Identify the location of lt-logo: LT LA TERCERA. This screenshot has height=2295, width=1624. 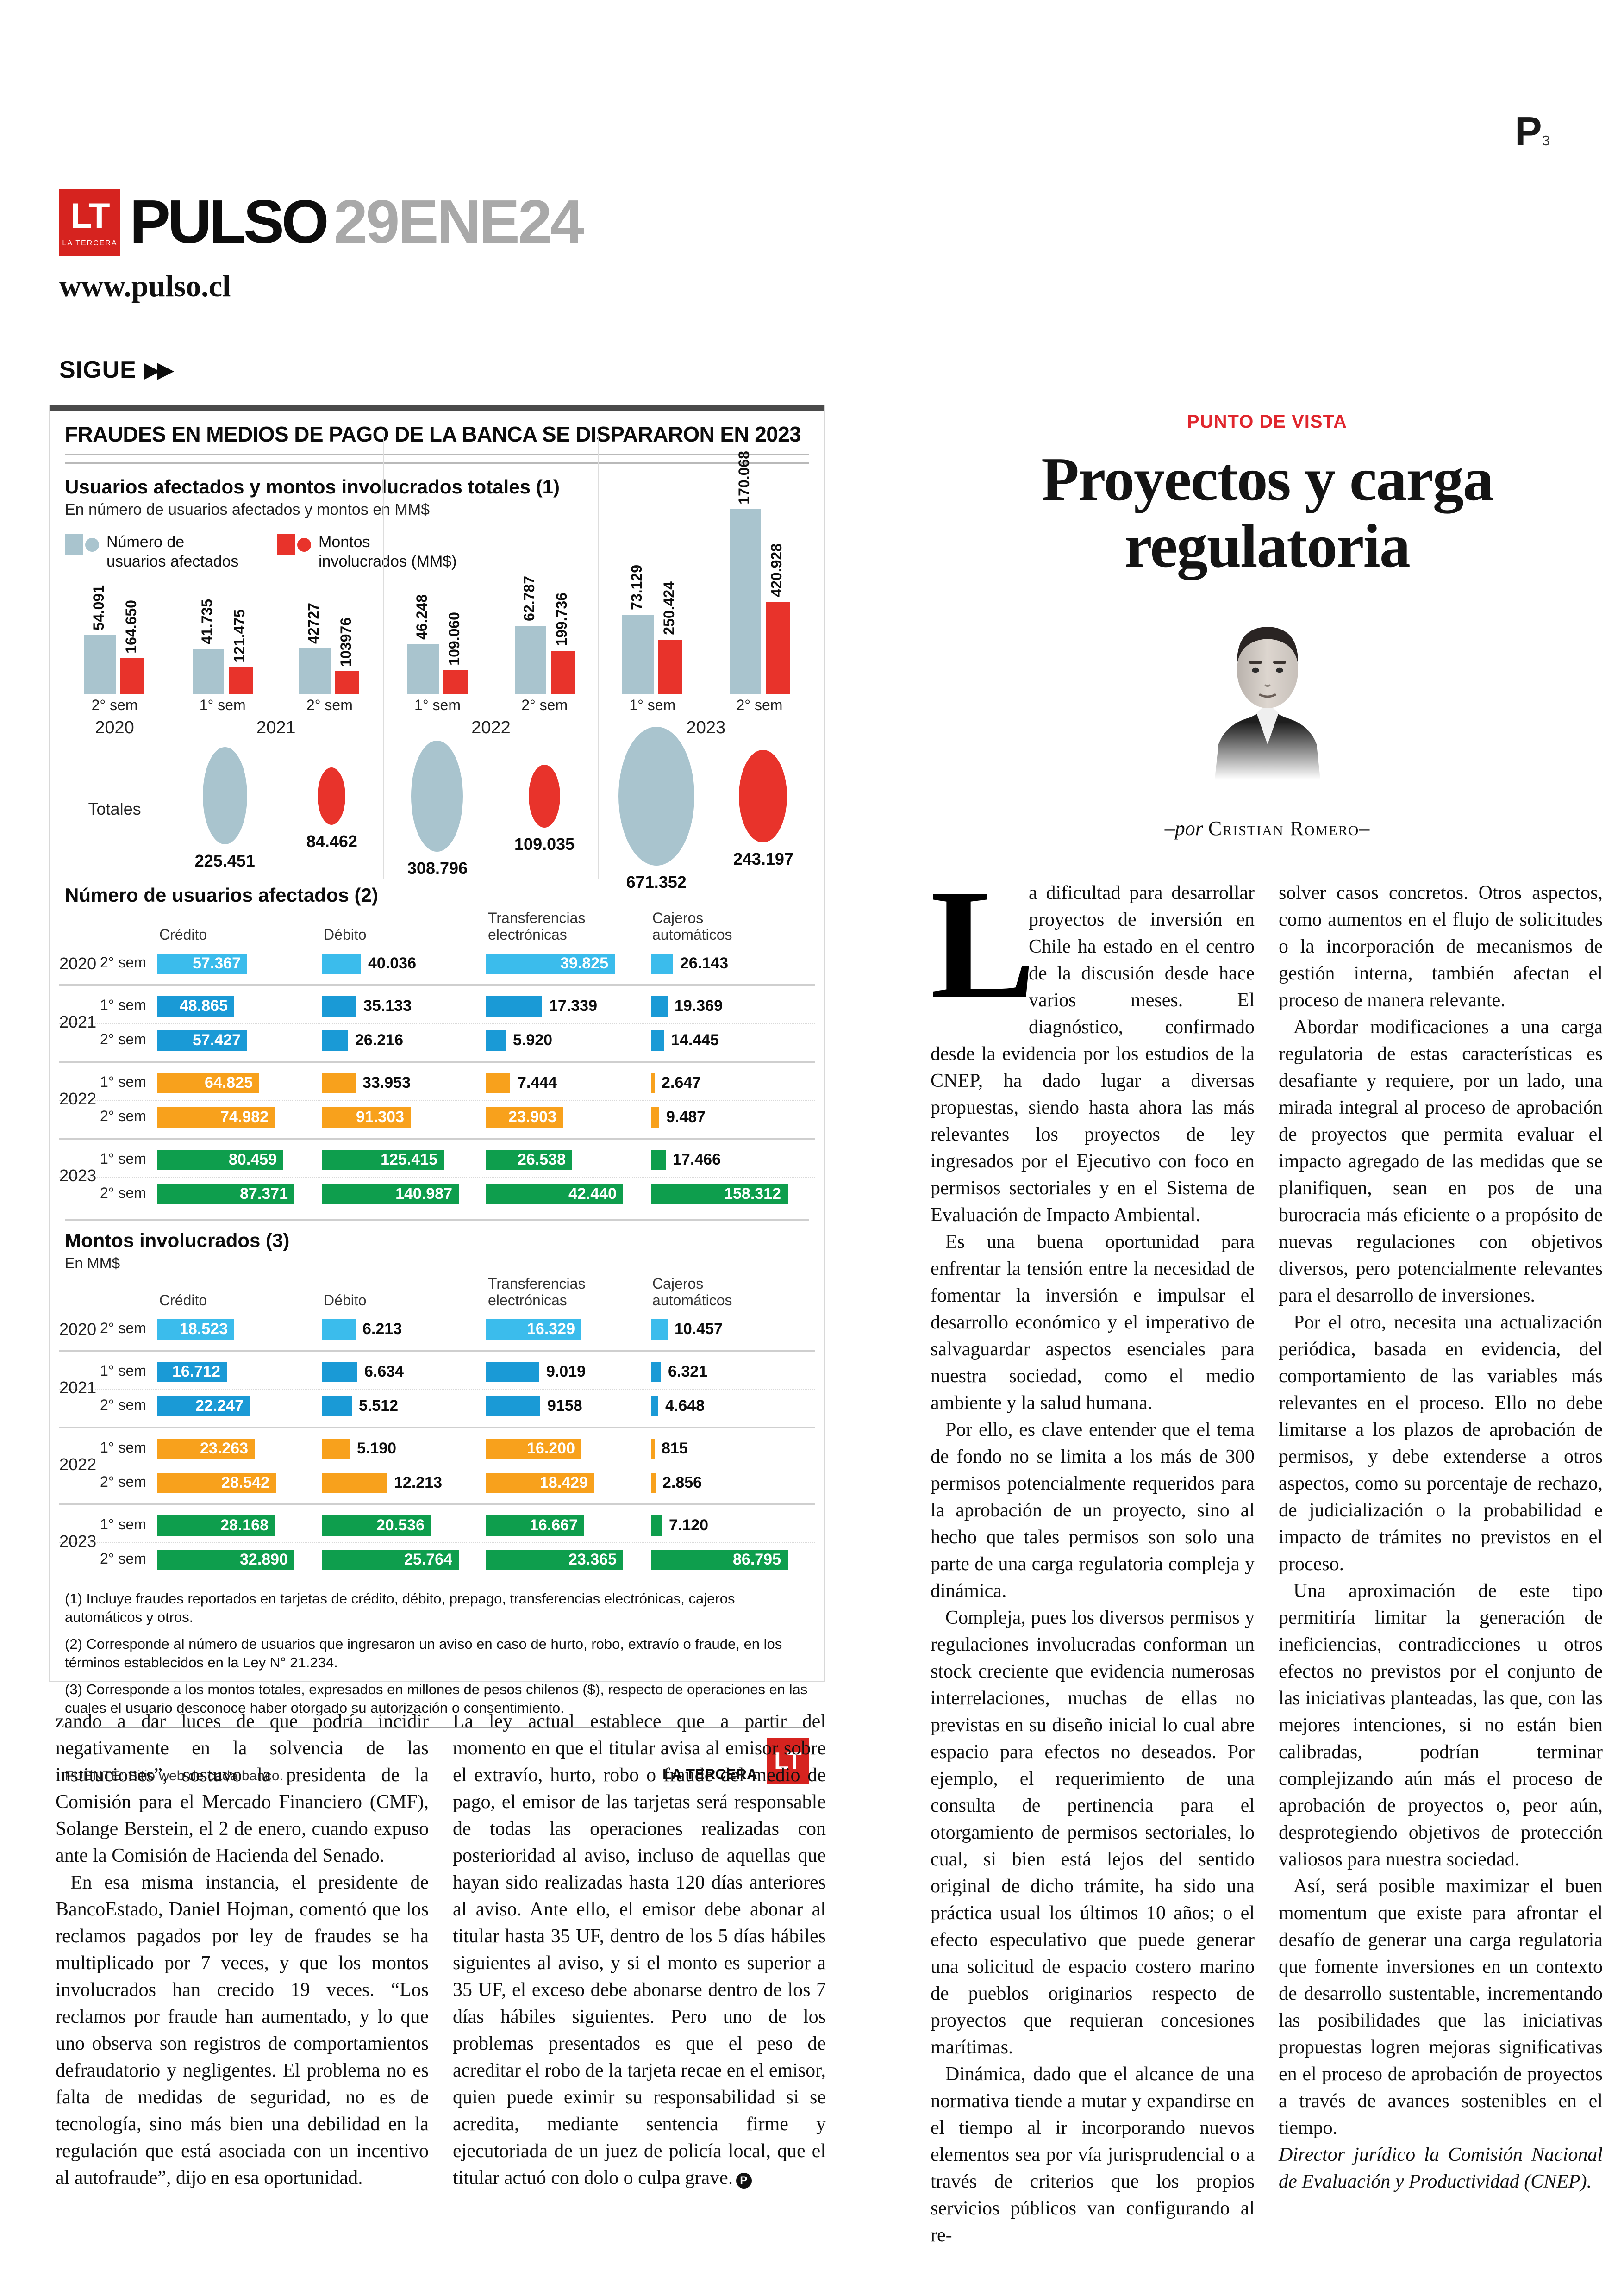
(89, 222).